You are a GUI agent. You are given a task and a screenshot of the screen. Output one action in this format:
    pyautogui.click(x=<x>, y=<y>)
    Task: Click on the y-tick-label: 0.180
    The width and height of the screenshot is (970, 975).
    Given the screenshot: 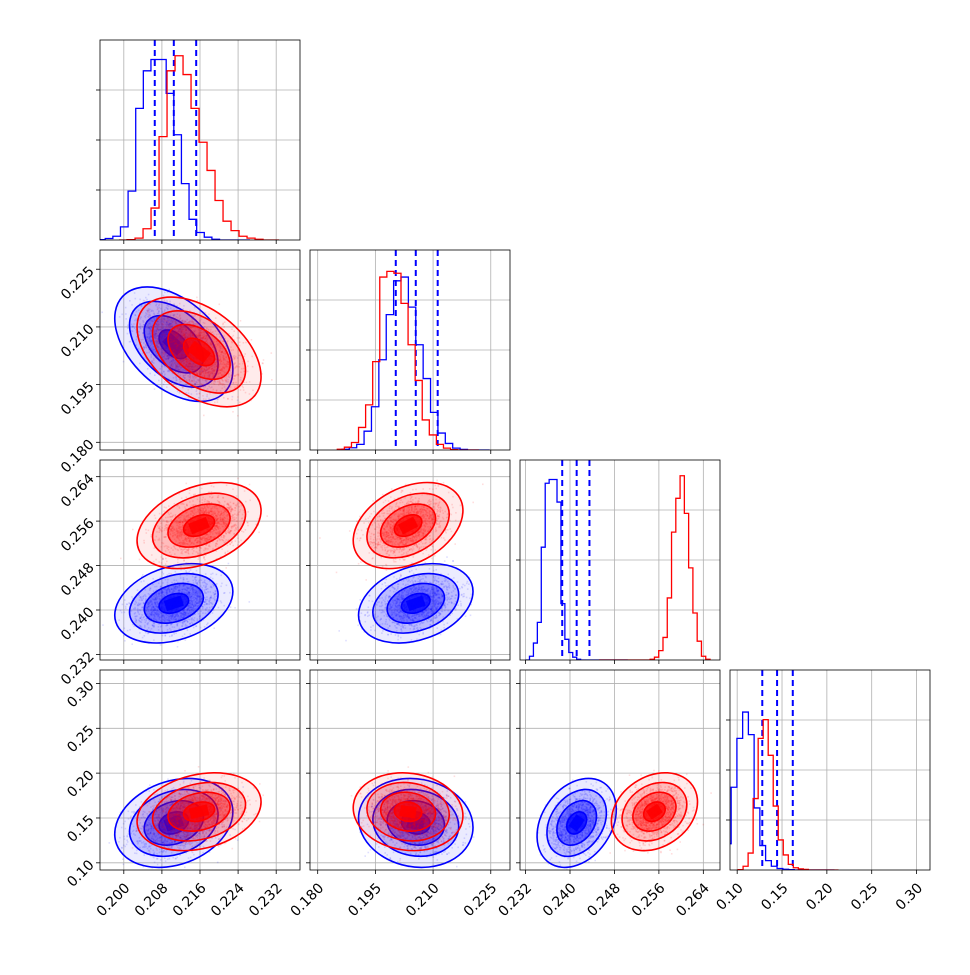 What is the action you would take?
    pyautogui.click(x=78, y=457)
    